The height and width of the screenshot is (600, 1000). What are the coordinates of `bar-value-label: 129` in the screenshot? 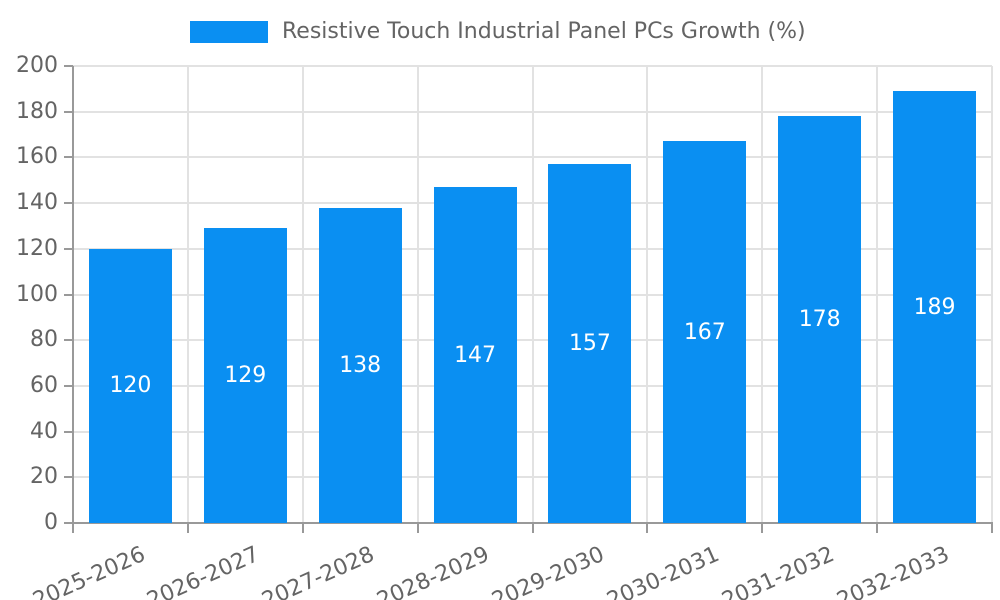 It's located at (245, 376).